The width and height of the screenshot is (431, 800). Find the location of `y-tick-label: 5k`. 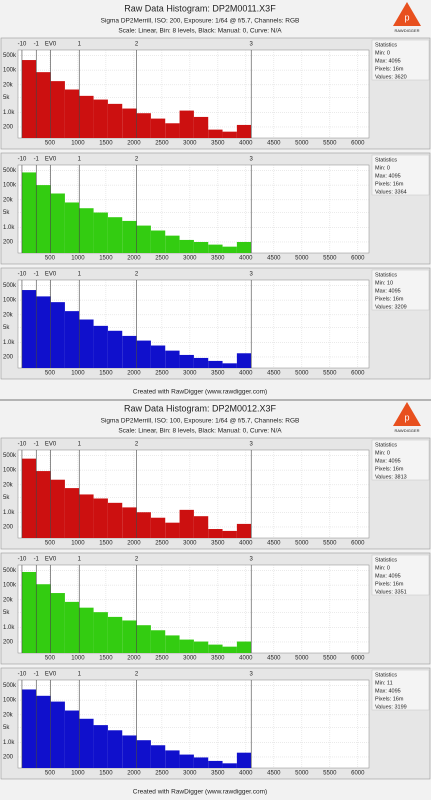

y-tick-label: 5k is located at coordinates (6, 613).